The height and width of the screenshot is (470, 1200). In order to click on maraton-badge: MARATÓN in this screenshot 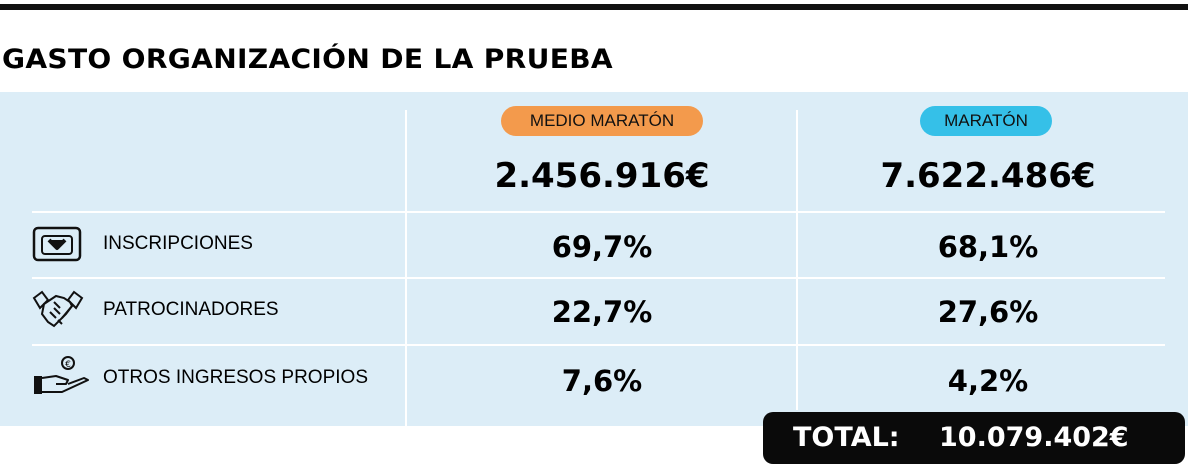, I will do `click(986, 121)`.